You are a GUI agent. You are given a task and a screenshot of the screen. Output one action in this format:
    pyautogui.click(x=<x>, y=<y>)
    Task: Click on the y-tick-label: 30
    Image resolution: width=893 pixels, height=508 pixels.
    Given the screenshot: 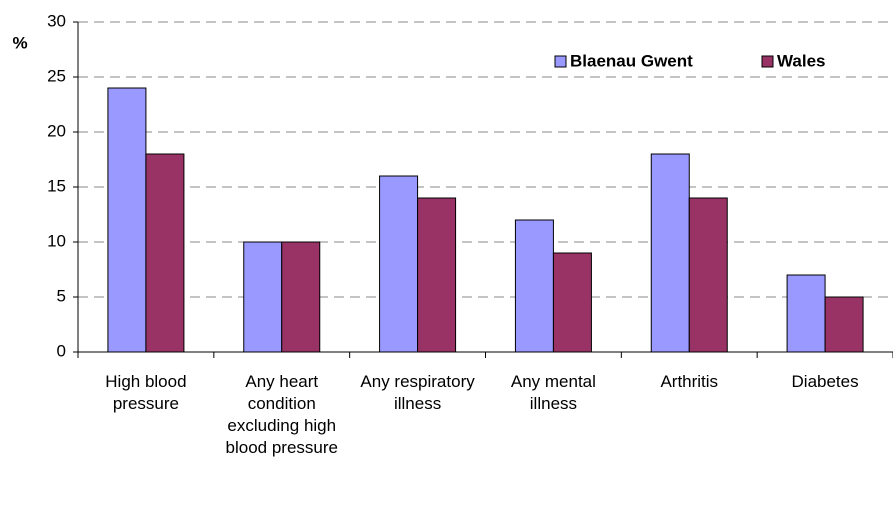 What is the action you would take?
    pyautogui.click(x=56, y=20)
    